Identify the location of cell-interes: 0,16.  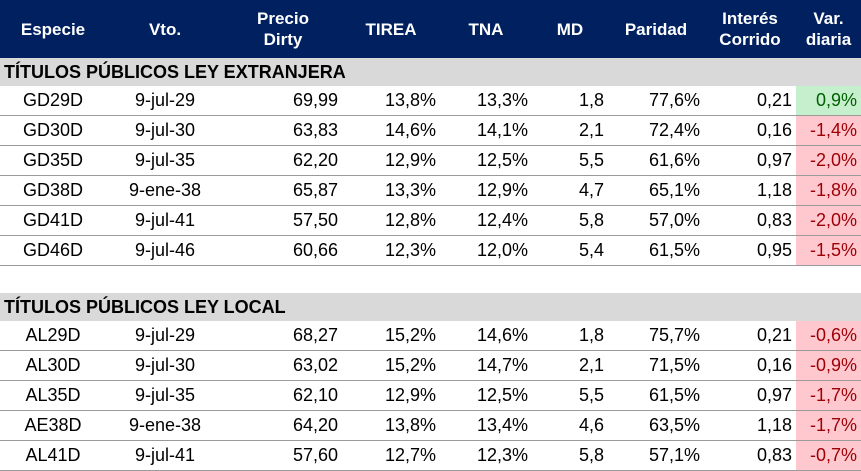
(750, 130).